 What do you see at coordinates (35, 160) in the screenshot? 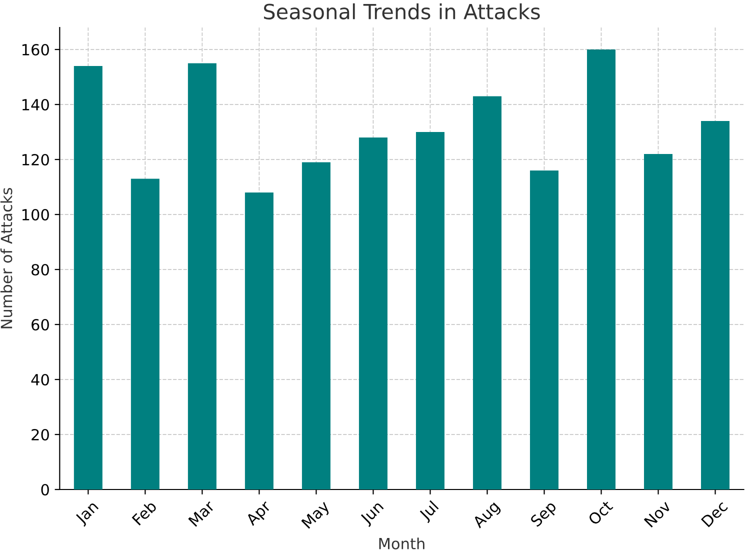
I see `y-tick-label: 120` at bounding box center [35, 160].